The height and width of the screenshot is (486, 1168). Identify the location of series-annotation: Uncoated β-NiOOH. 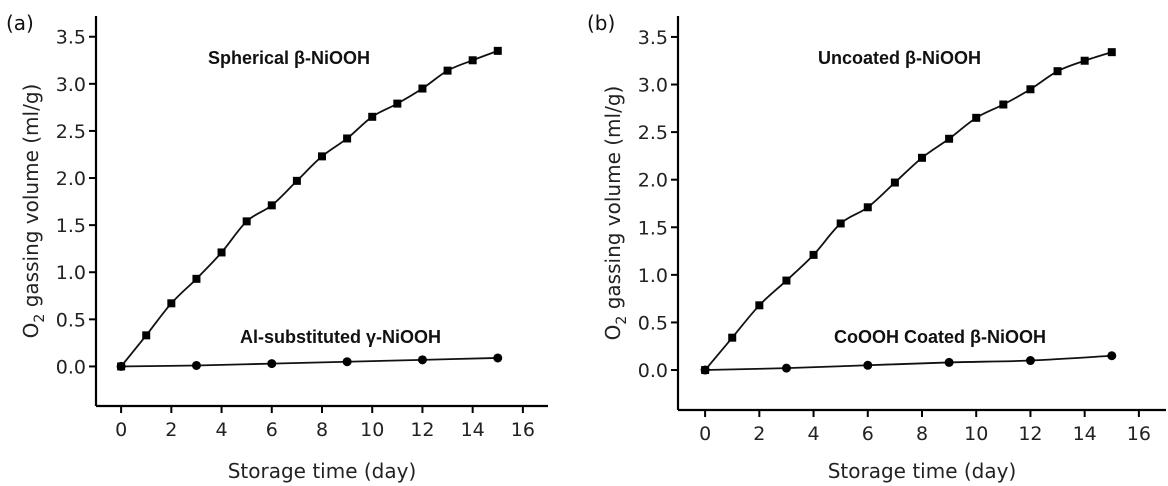
(899, 58).